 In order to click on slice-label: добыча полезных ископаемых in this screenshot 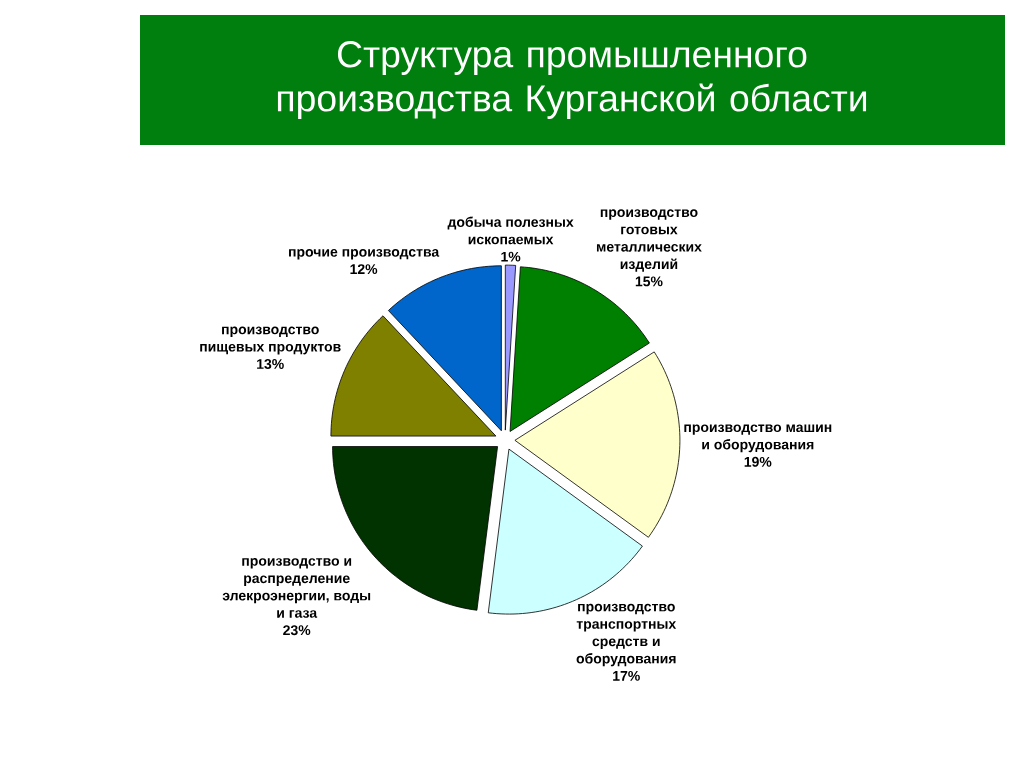, I will do `click(510, 230)`.